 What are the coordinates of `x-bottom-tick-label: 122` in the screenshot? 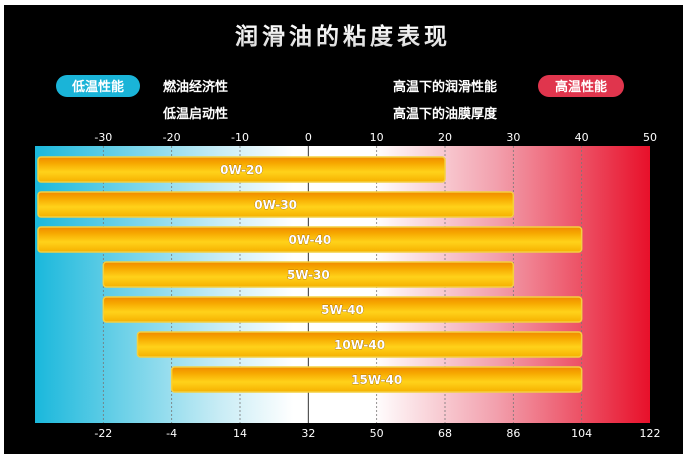 It's located at (650, 433).